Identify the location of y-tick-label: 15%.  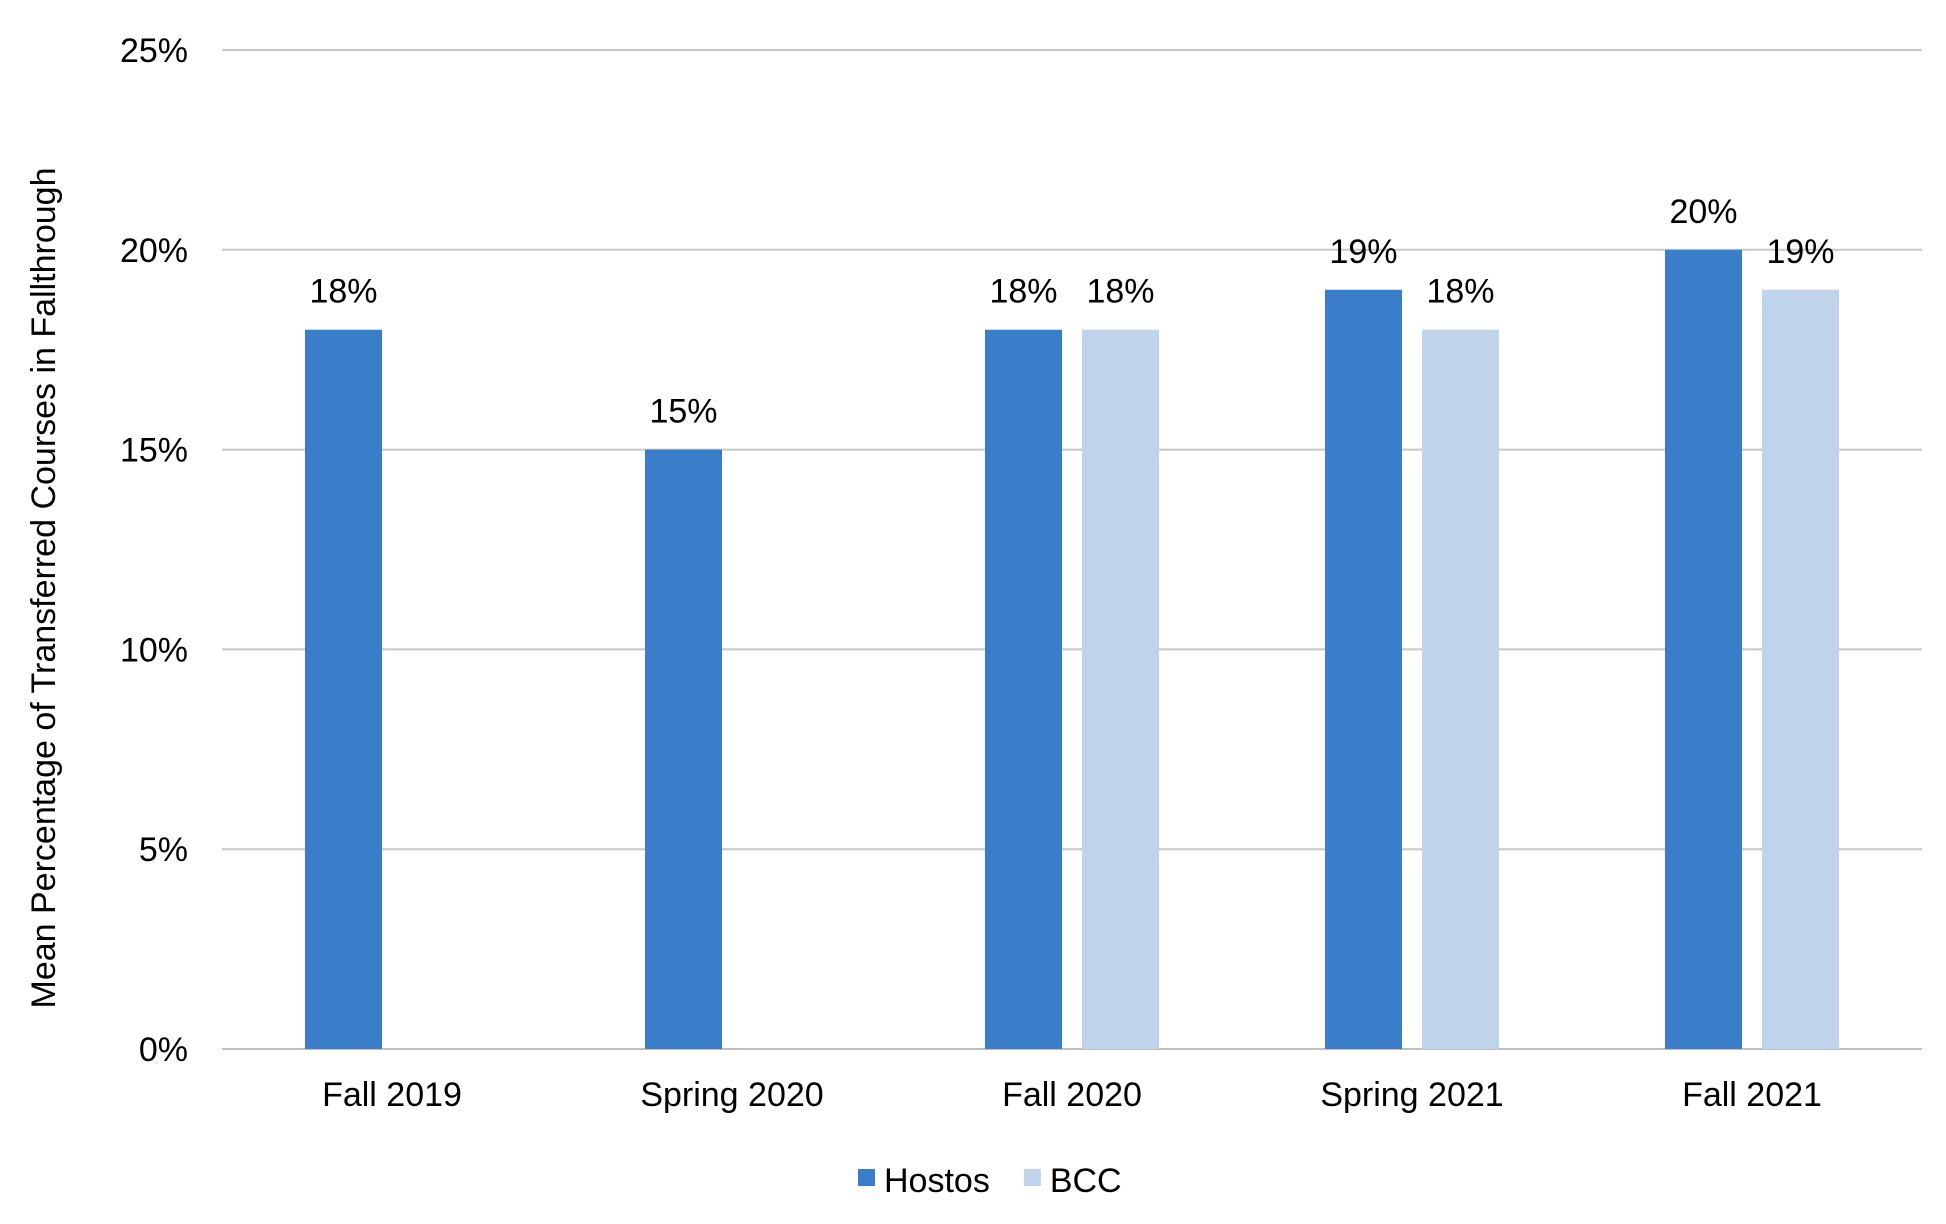
(154, 451).